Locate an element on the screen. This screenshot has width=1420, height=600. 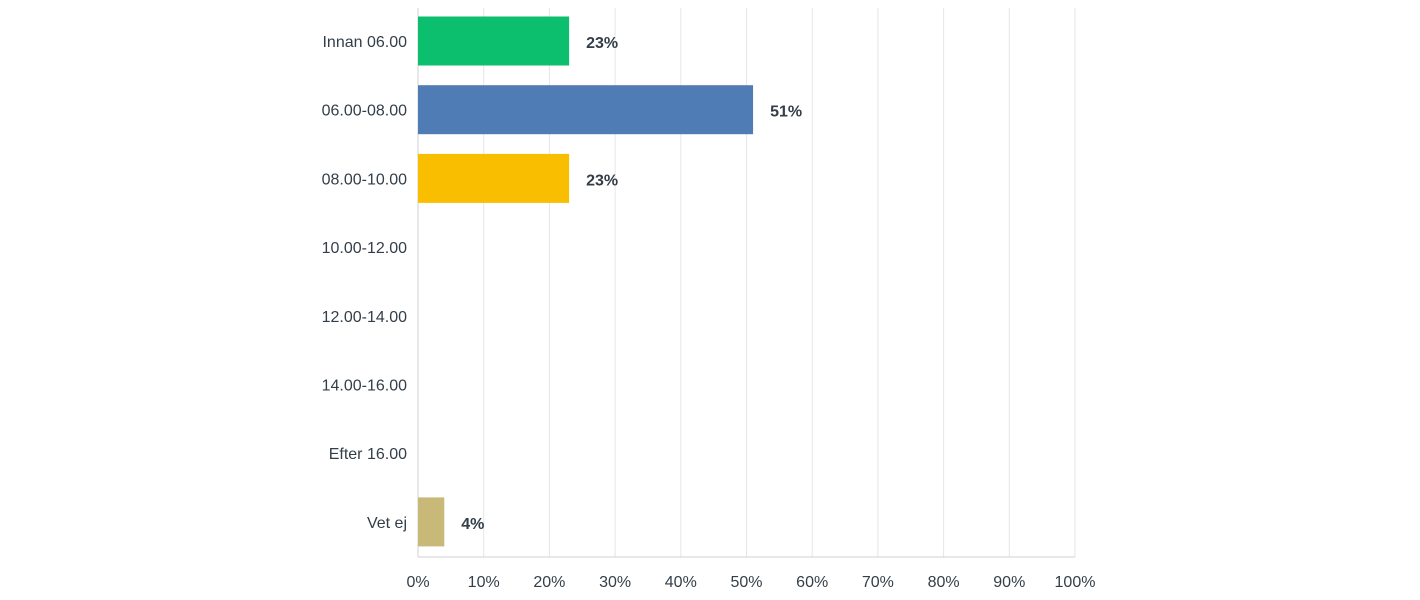
x-tick-label: 100% is located at coordinates (1075, 582).